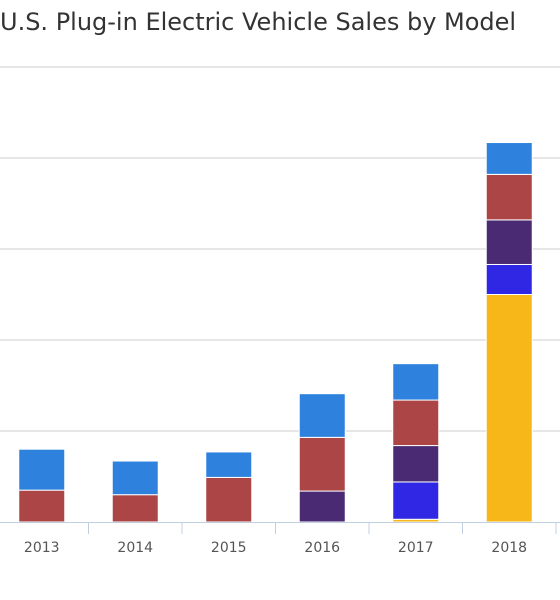  I want to click on x-tick-label: 2014, so click(135, 548).